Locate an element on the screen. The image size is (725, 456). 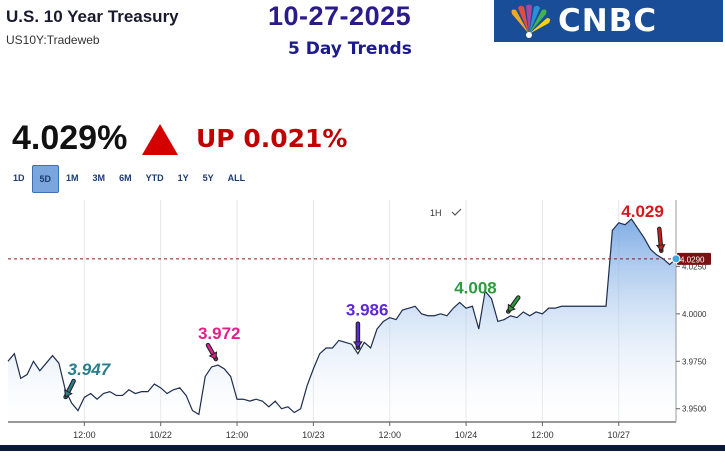
x-tick-label: 10/22 is located at coordinates (160, 435).